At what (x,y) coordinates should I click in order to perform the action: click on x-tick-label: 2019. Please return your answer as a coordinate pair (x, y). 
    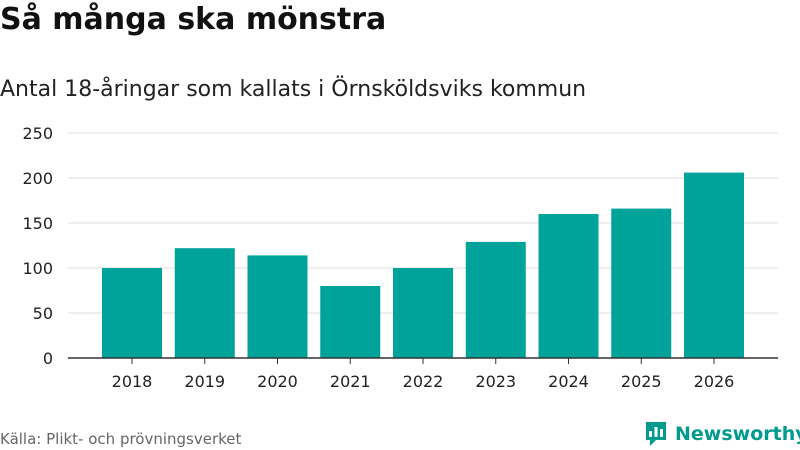
    Looking at the image, I should click on (204, 381).